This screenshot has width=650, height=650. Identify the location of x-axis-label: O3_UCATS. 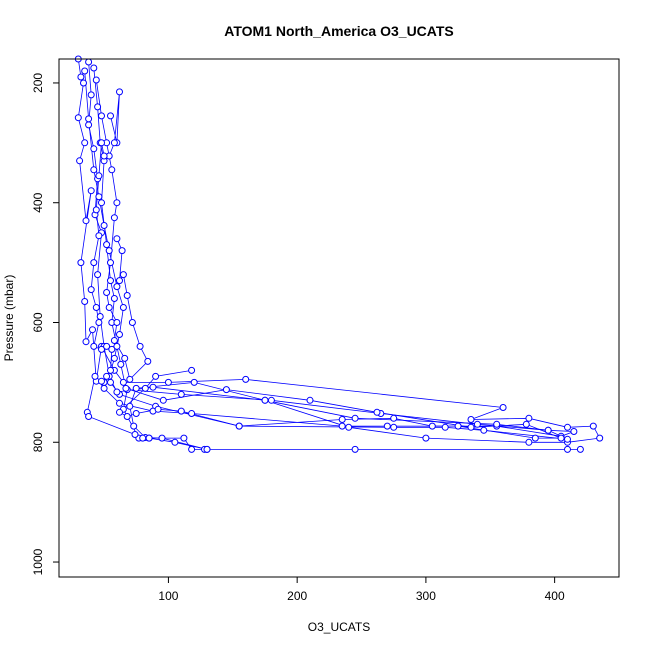
(339, 627).